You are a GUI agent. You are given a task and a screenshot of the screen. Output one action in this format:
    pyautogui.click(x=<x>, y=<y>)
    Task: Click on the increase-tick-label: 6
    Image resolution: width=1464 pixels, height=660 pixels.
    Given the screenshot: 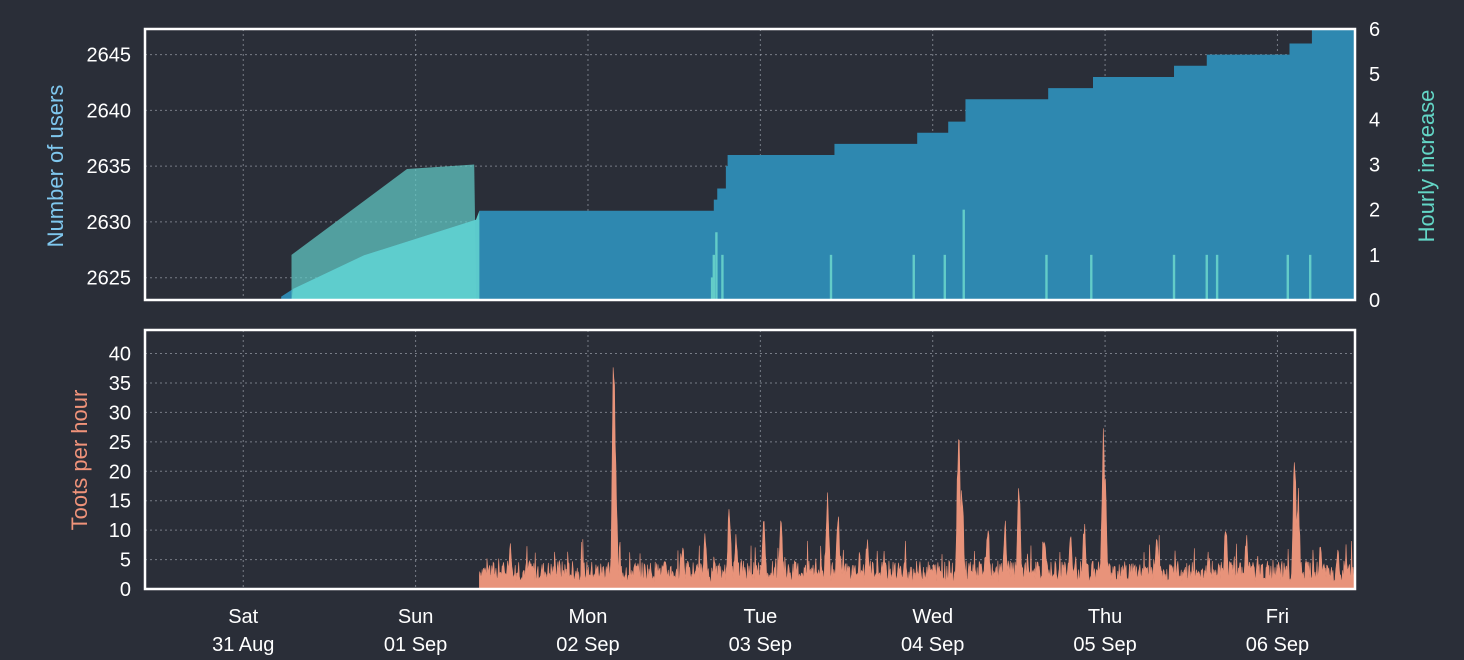 What is the action you would take?
    pyautogui.click(x=1374, y=30)
    